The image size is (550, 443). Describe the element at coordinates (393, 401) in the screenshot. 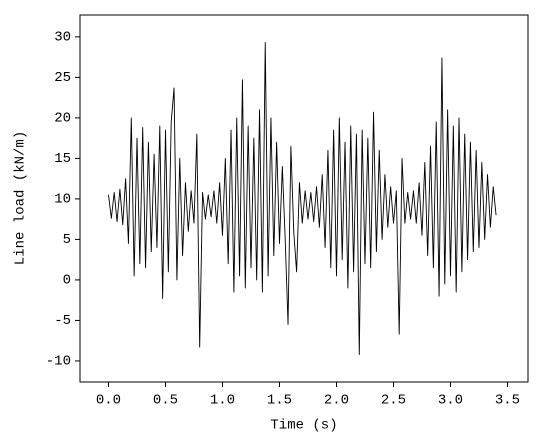

I see `x-tick-label: 2.5` at that location.